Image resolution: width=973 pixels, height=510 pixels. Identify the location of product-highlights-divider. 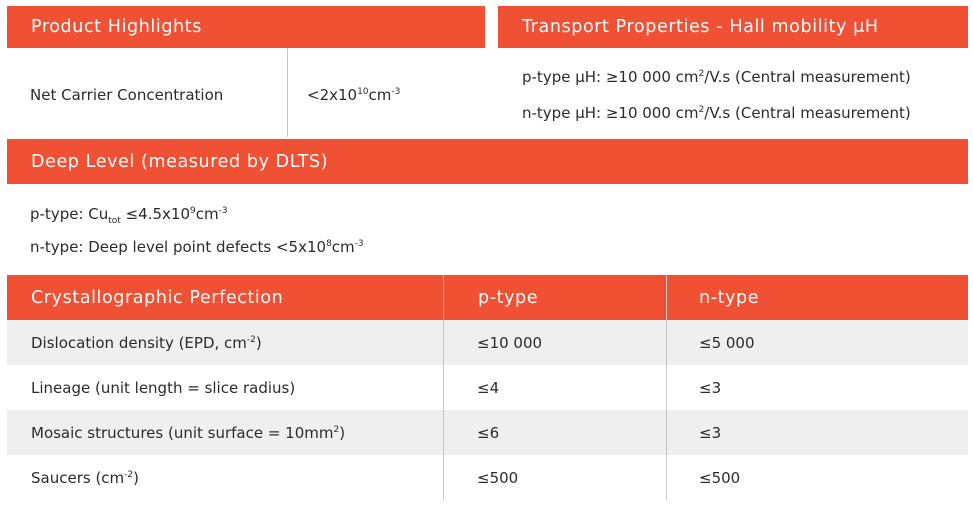
(287, 92).